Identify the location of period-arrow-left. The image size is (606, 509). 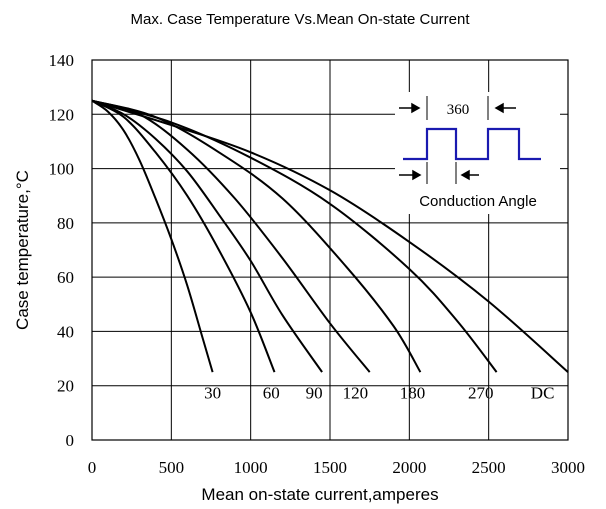
(410, 108).